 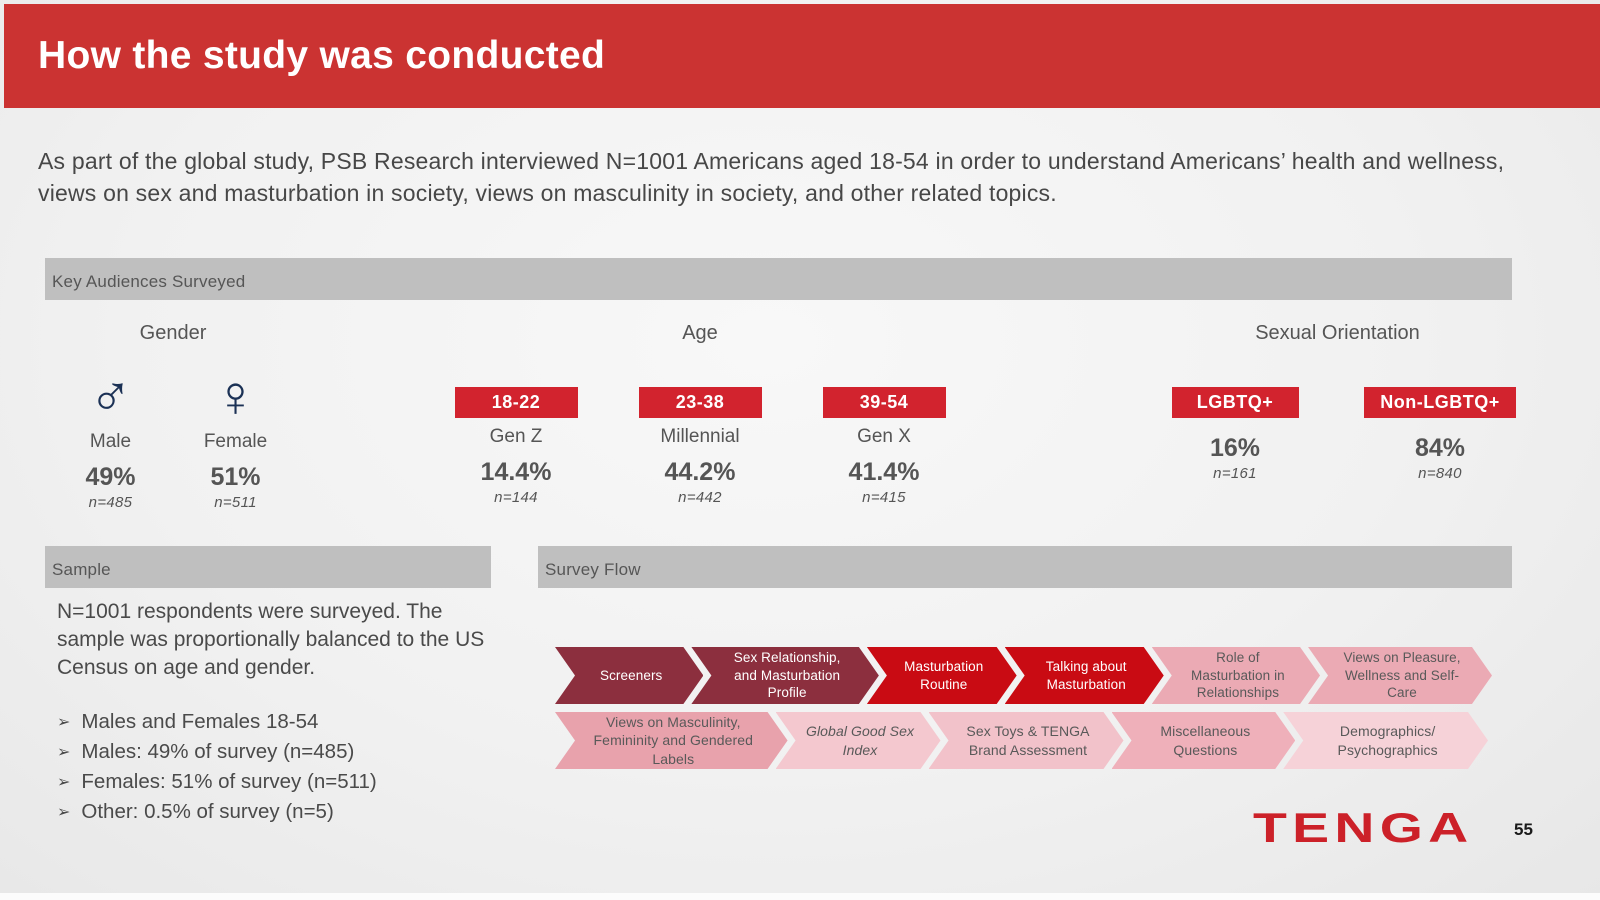 What do you see at coordinates (1440, 473) in the screenshot?
I see `orientation-n: n=840` at bounding box center [1440, 473].